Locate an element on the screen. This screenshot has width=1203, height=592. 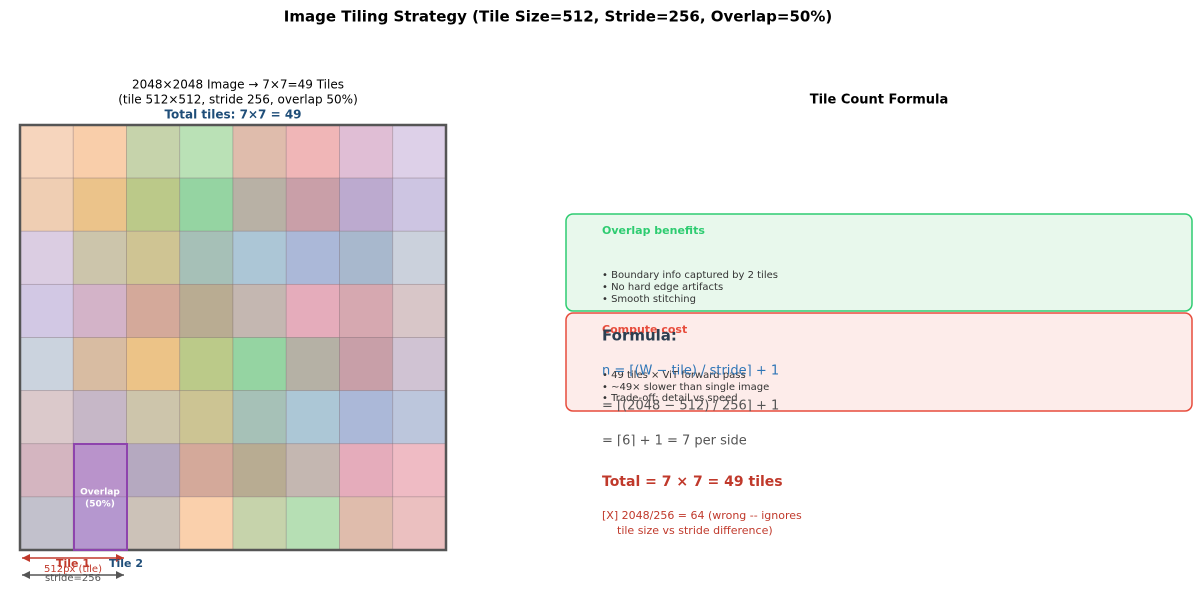
wrong-note: [X] 2048/256 = 64 (wrong -- ignores is located at coordinates (702, 515).